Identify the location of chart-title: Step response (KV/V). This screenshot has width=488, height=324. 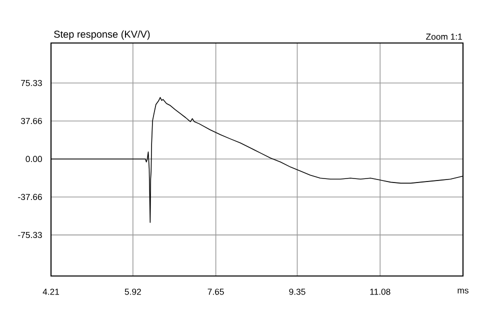
(102, 35).